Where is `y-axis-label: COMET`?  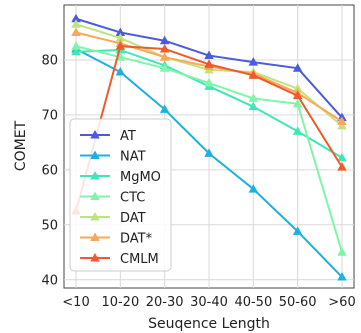
y-axis-label: COMET is located at coordinates (21, 145).